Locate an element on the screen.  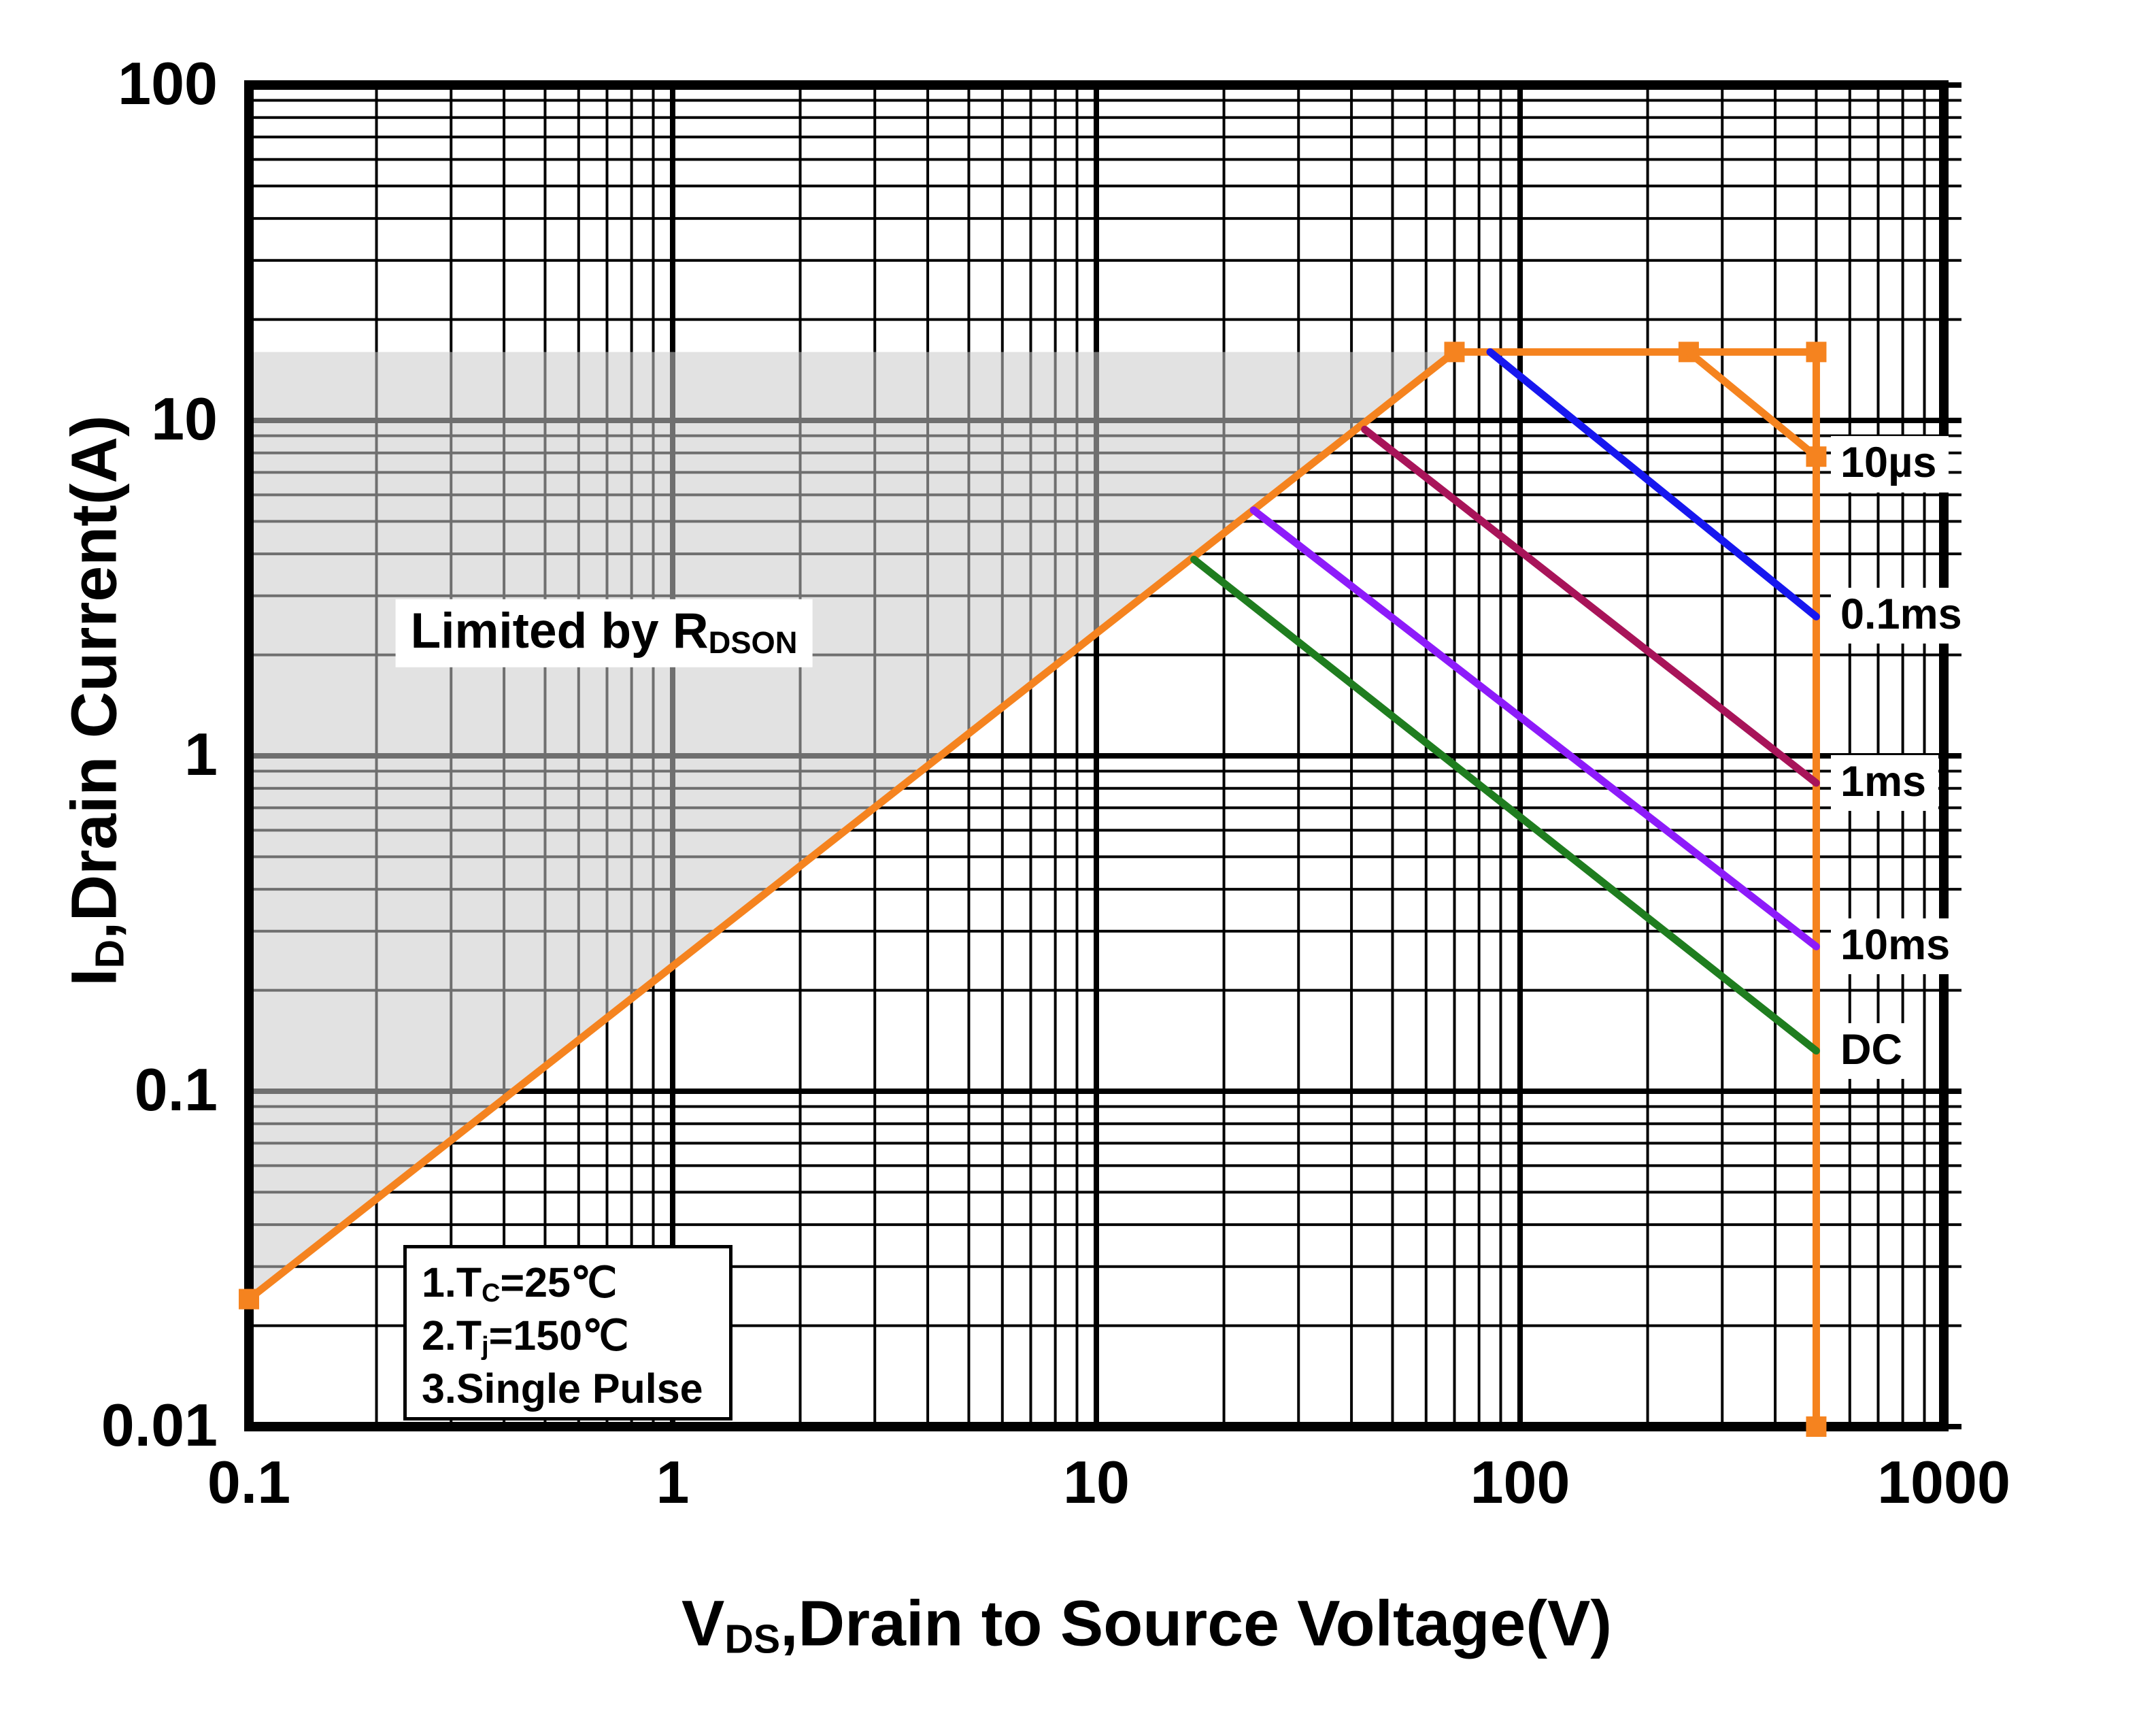
x-tick-label-1000: 1000 is located at coordinates (1943, 1482).